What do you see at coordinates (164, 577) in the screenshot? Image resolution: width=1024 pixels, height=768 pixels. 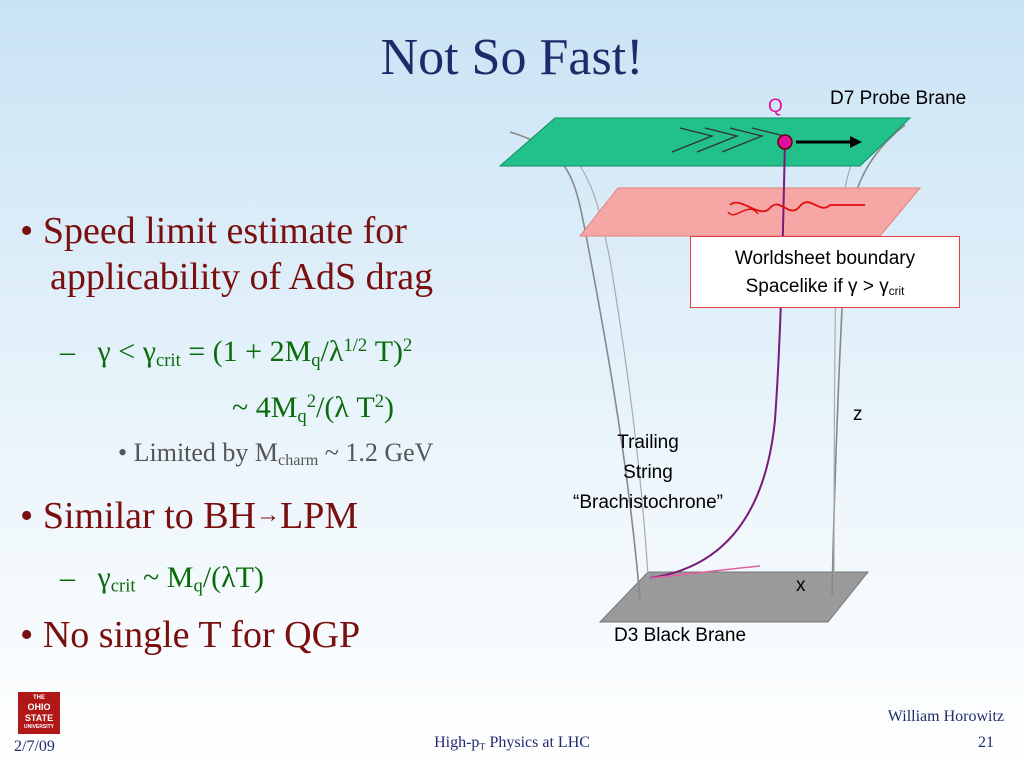 I see `approx: ~ M` at bounding box center [164, 577].